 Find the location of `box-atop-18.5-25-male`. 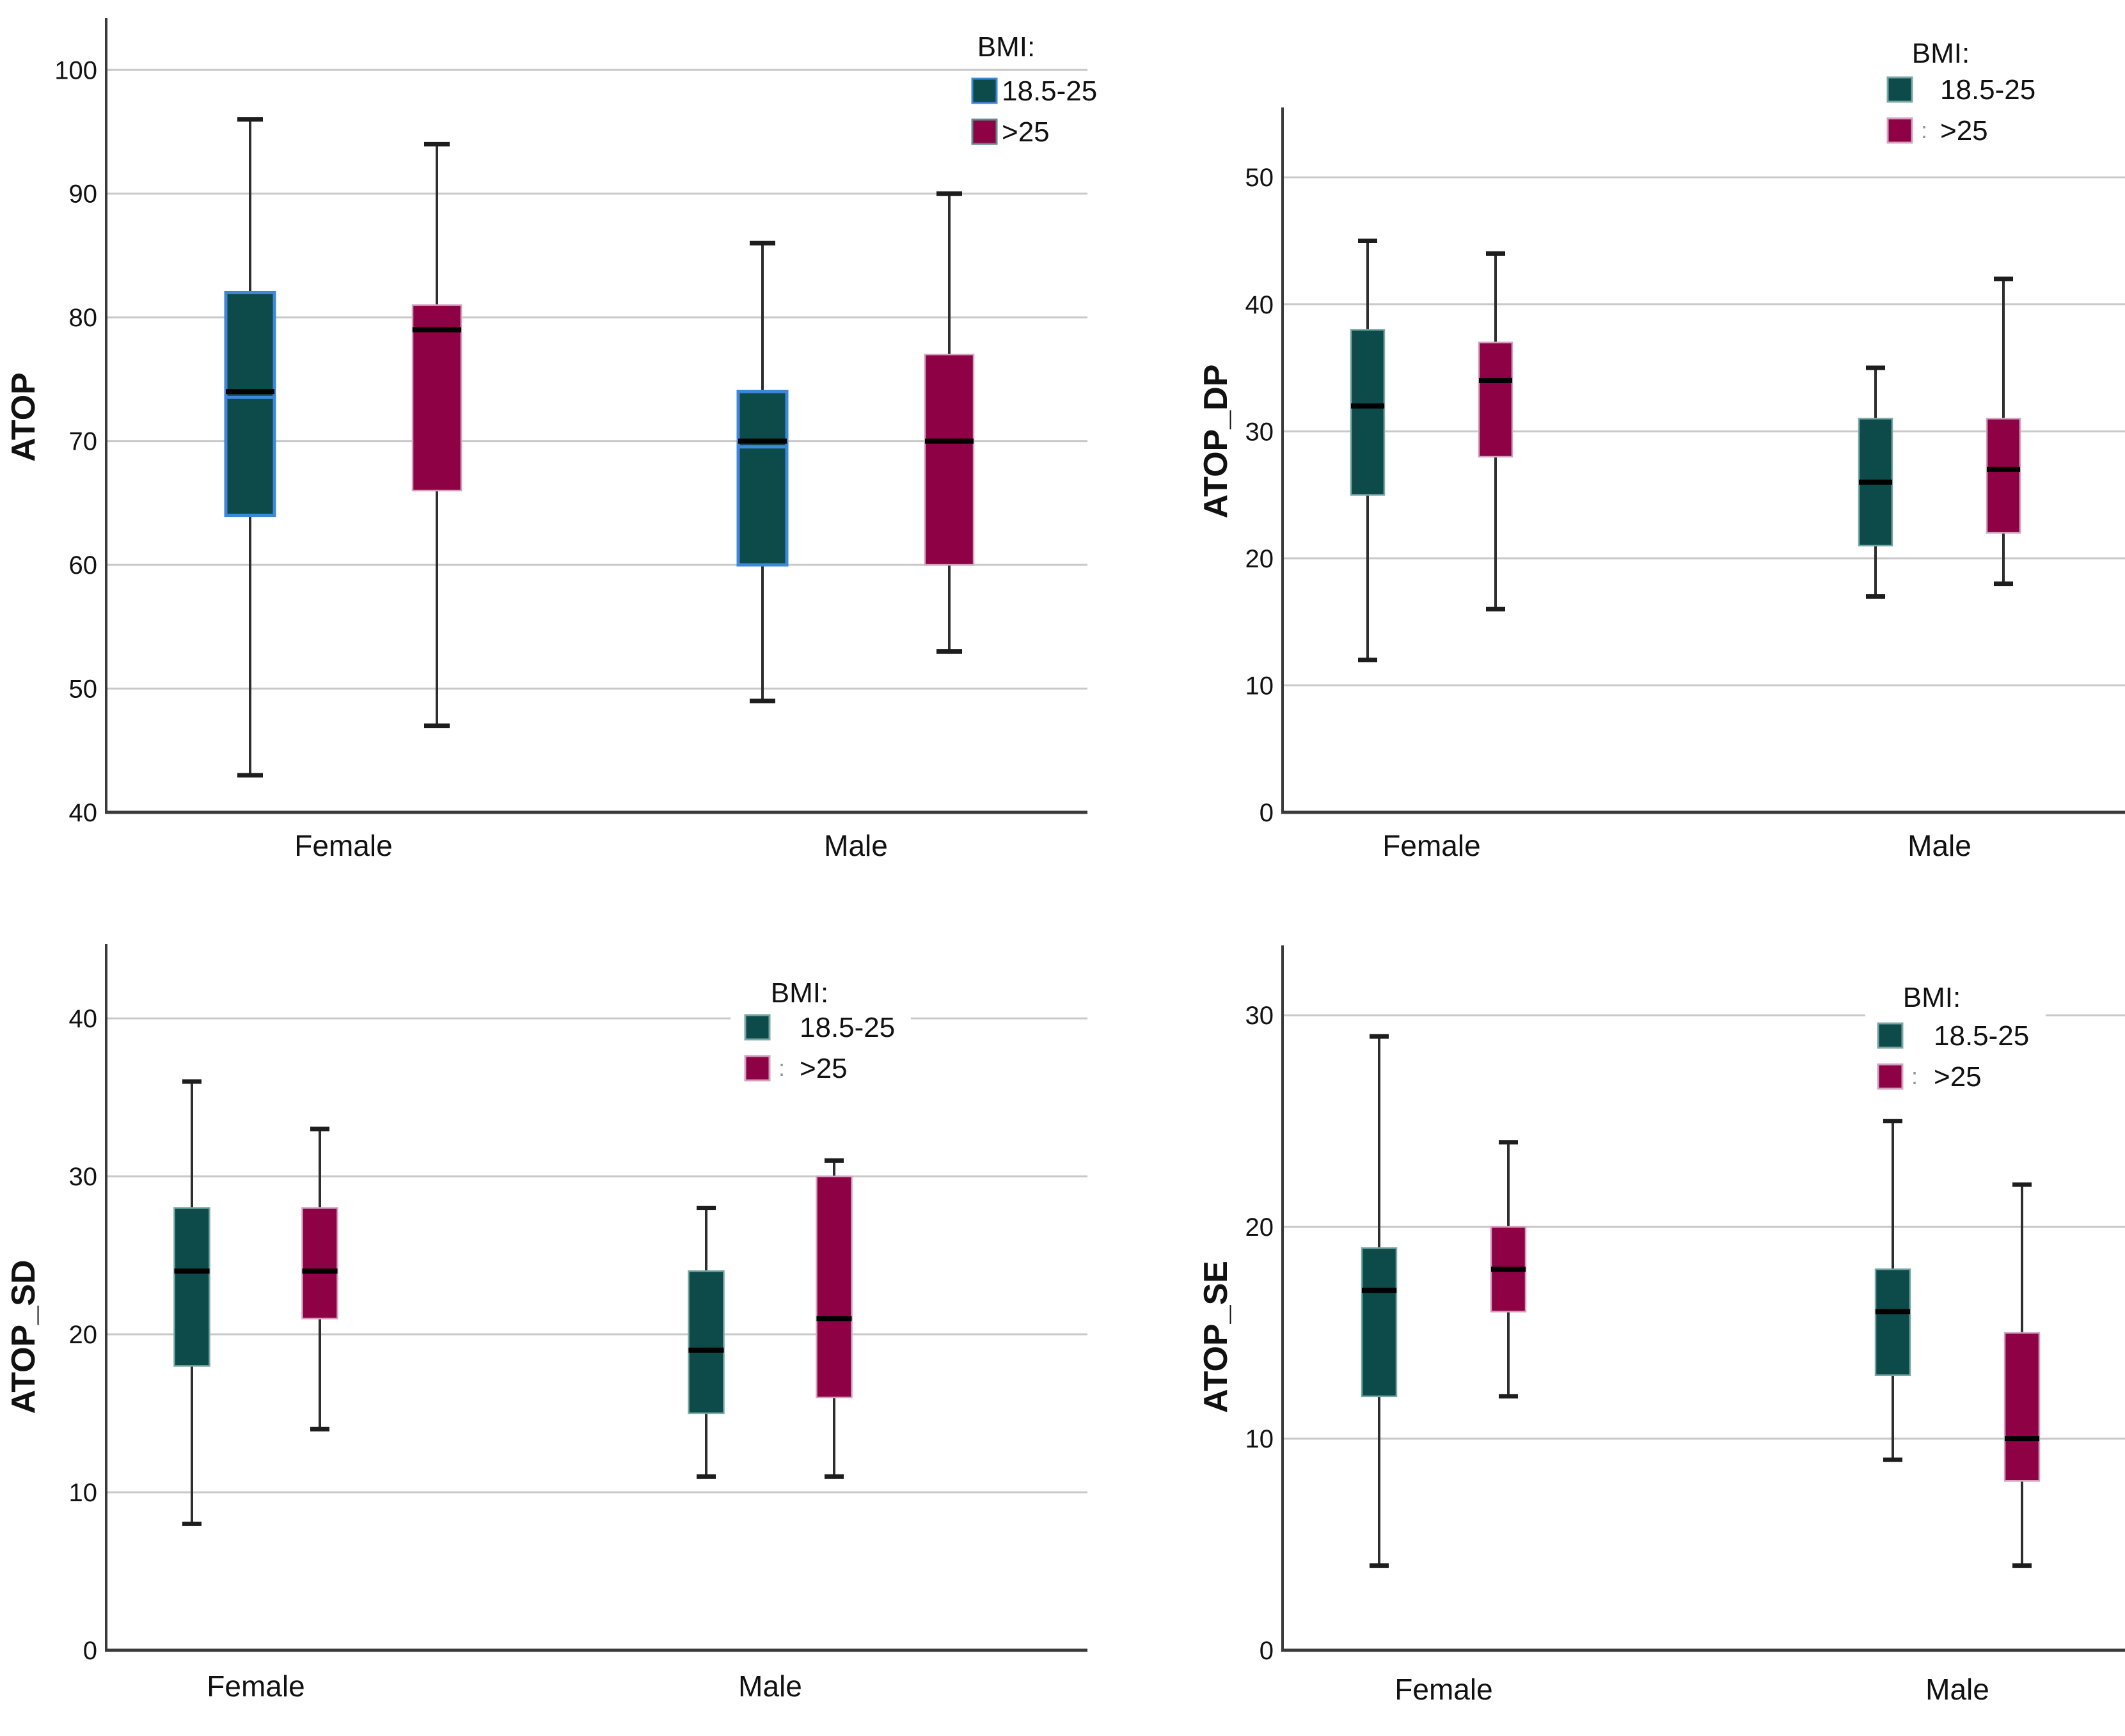

box-atop-18.5-25-male is located at coordinates (762, 478).